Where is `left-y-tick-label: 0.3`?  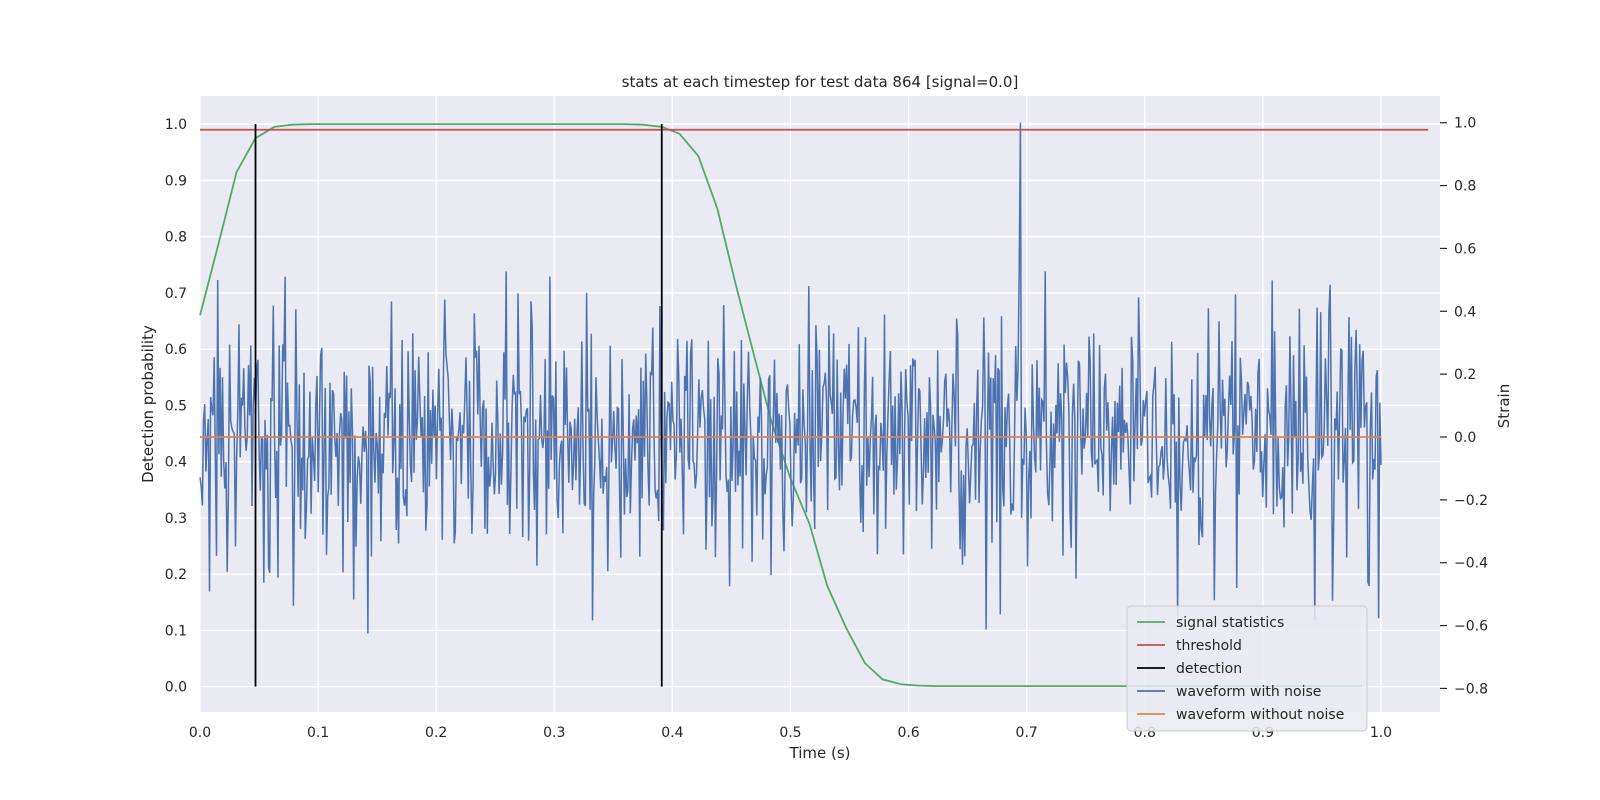
left-y-tick-label: 0.3 is located at coordinates (176, 519).